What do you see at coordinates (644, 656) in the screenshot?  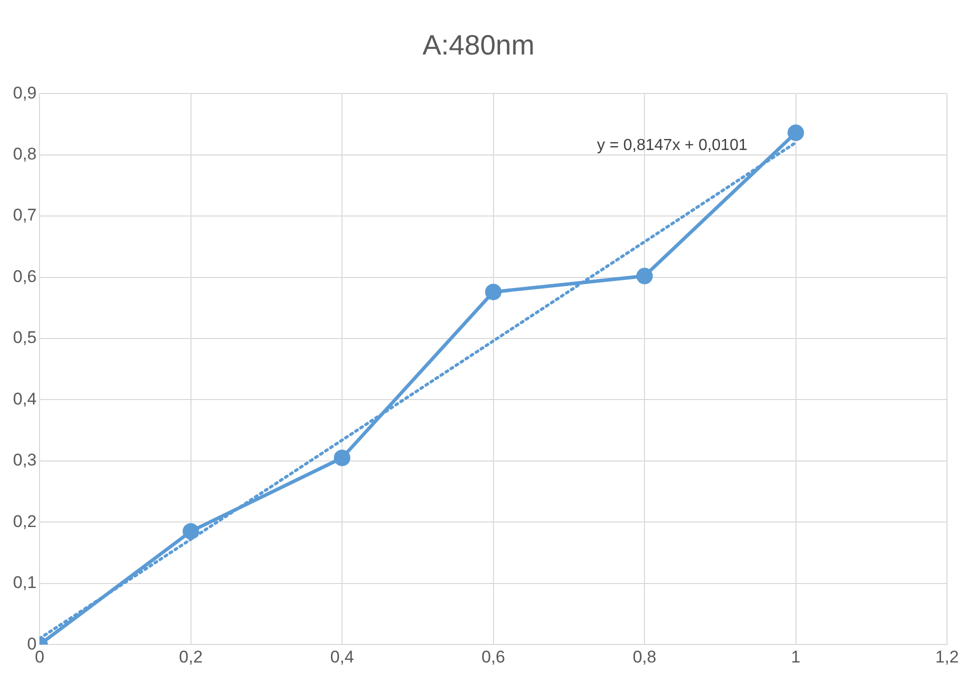 I see `x-tick-label: 0,8` at bounding box center [644, 656].